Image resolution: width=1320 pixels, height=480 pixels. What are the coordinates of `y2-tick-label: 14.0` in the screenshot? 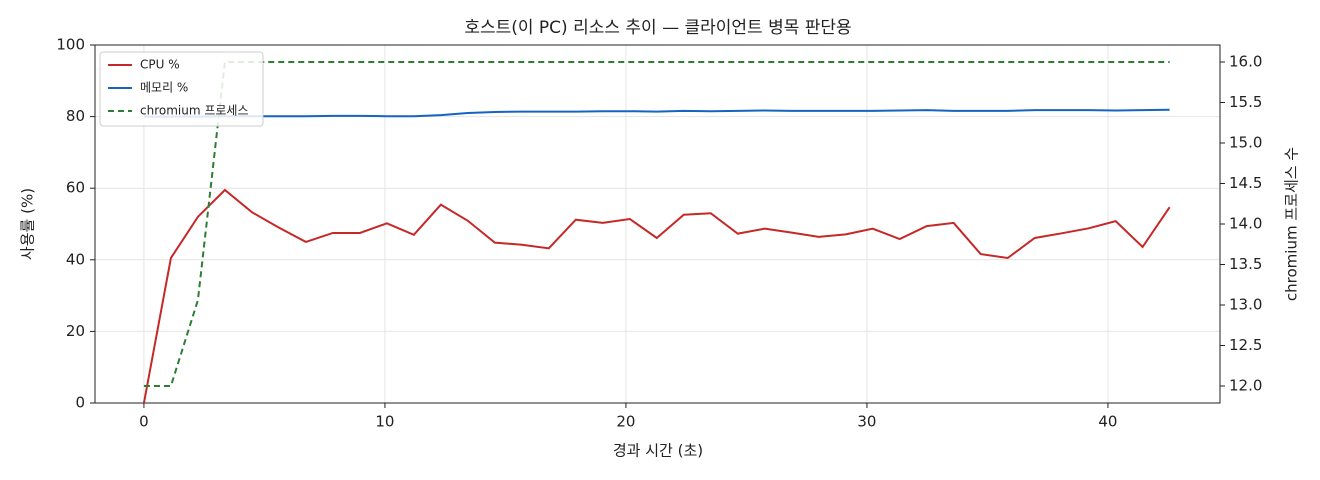 It's located at (1245, 224).